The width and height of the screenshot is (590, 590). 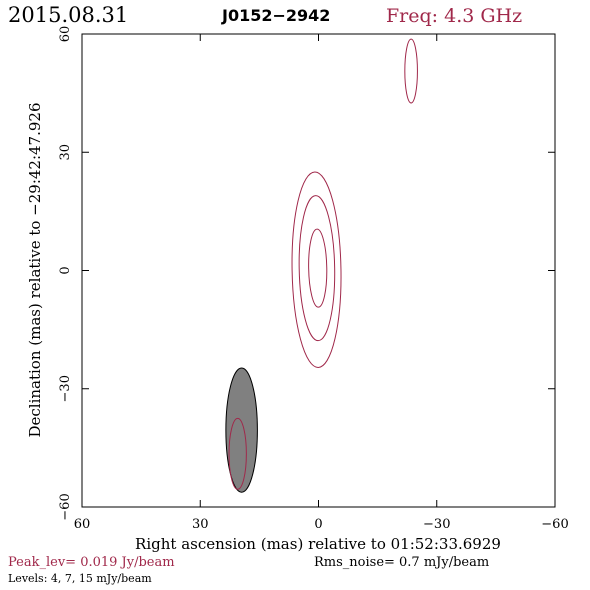 I want to click on y-tick-label: 60, so click(x=65, y=34).